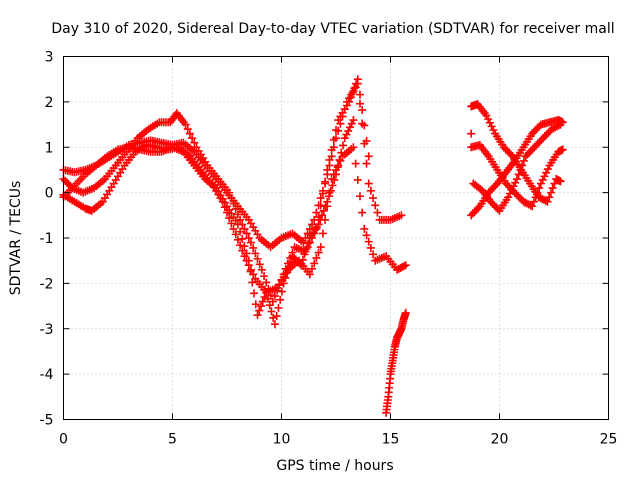 The image size is (640, 480). Describe the element at coordinates (47, 330) in the screenshot. I see `y-tick-label: -3` at that location.